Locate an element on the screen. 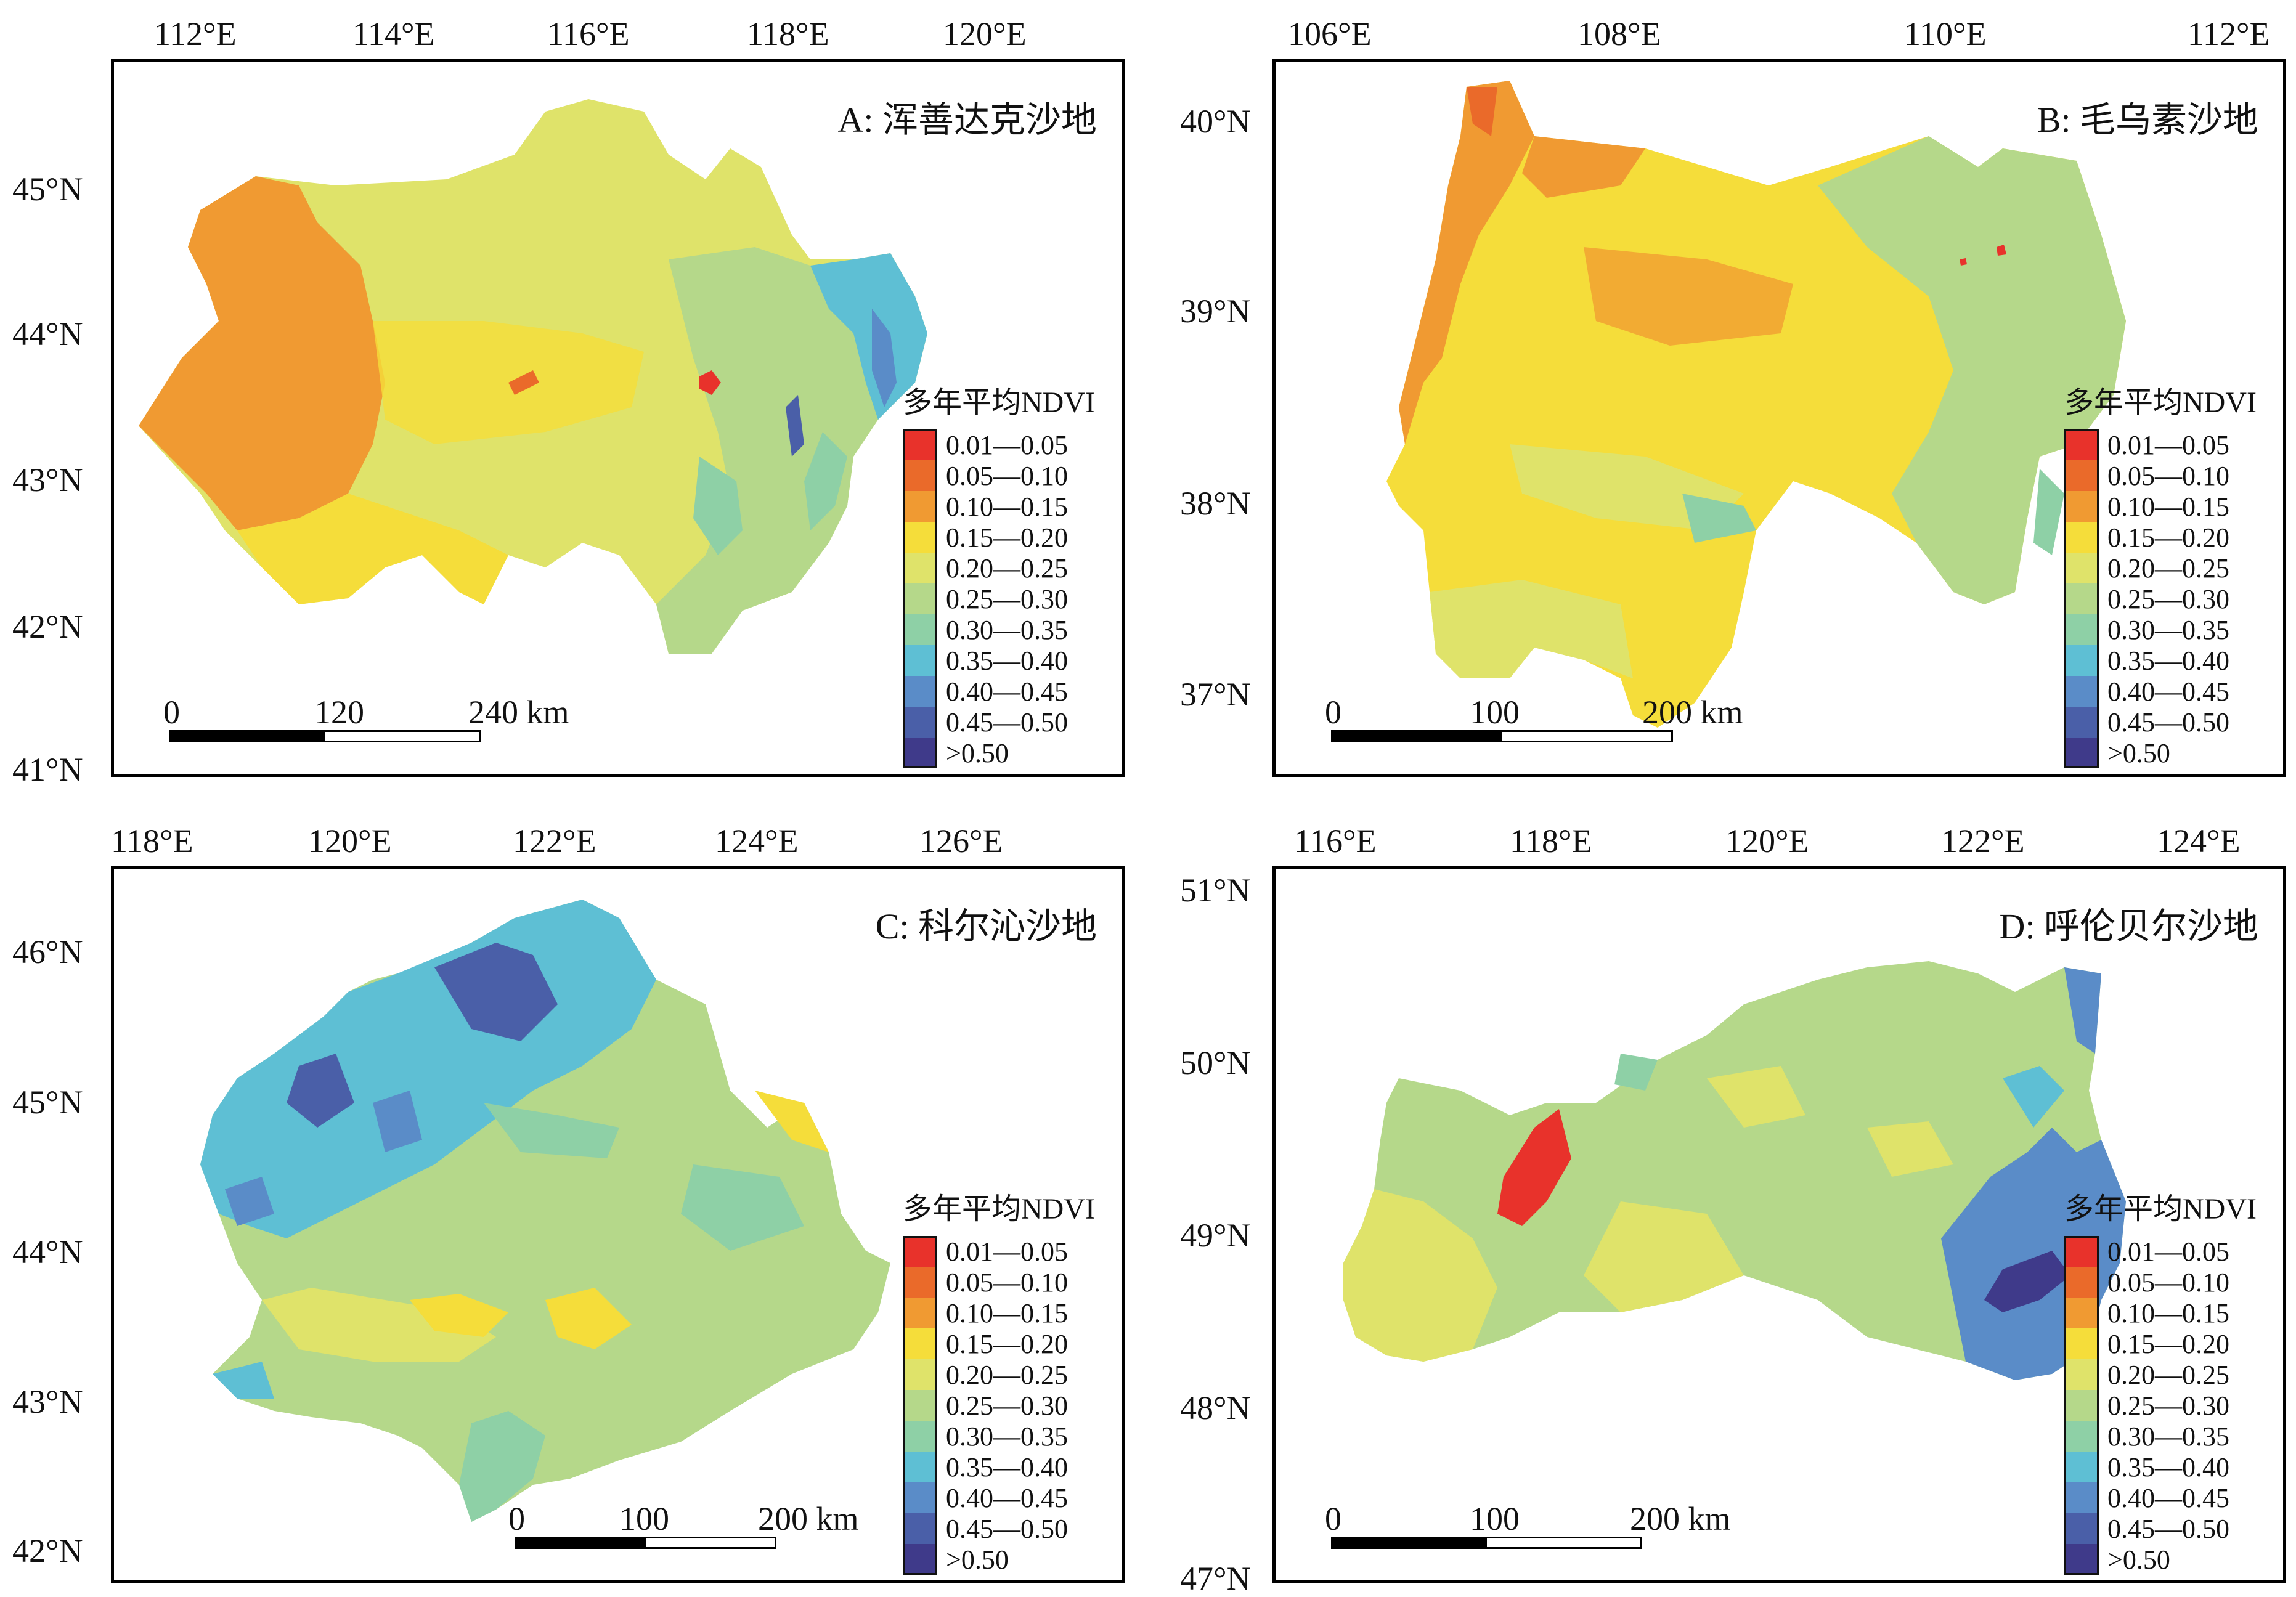 Image resolution: width=2296 pixels, height=1597 pixels. legend-label: 0.25—0.30 is located at coordinates (1007, 598).